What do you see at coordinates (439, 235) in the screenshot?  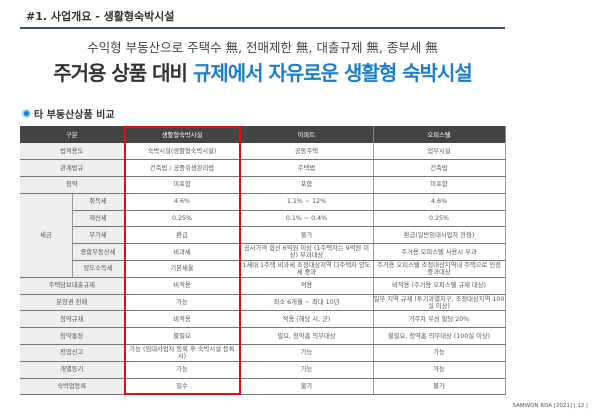 I see `table-cell: 환급(일반임대사업자 한정)` at bounding box center [439, 235].